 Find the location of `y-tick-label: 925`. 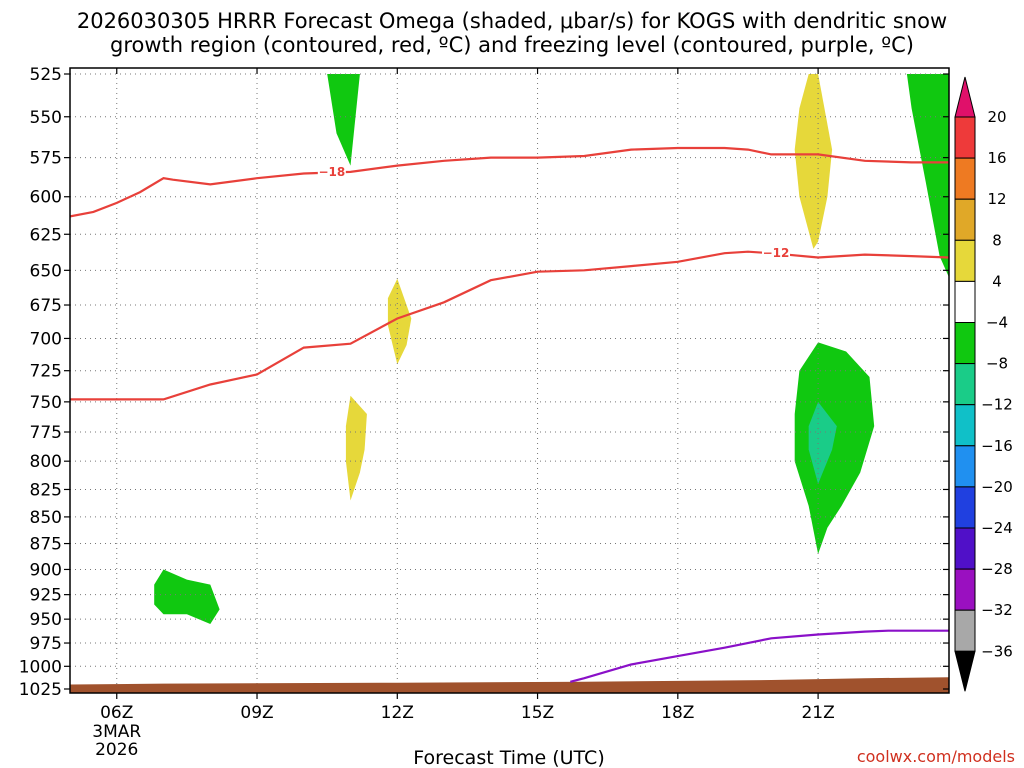

y-tick-label: 925 is located at coordinates (46, 596).